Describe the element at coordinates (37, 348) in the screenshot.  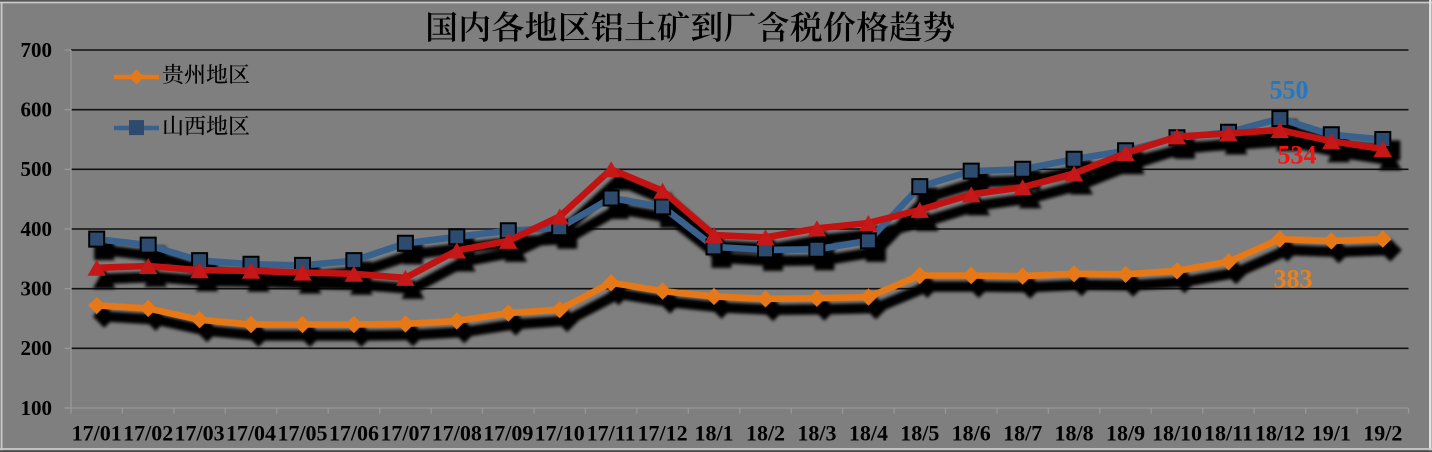
I see `svg-text: 200` at that location.